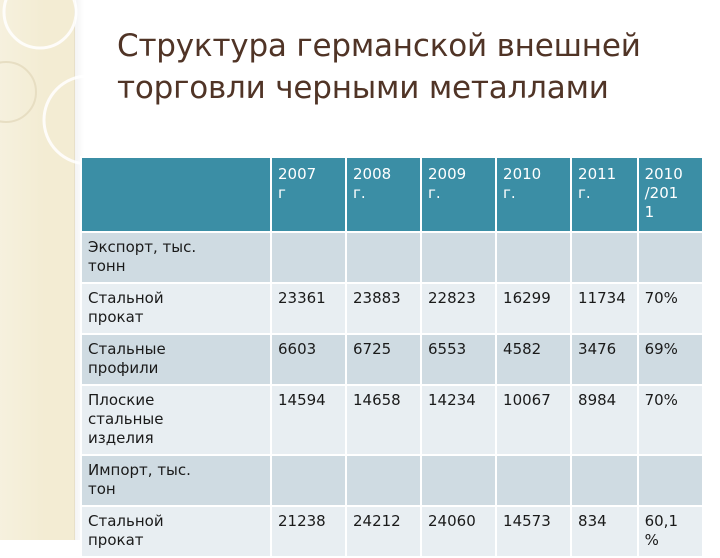  I want to click on table-row: Импорт, тыс. тон, so click(392, 480).